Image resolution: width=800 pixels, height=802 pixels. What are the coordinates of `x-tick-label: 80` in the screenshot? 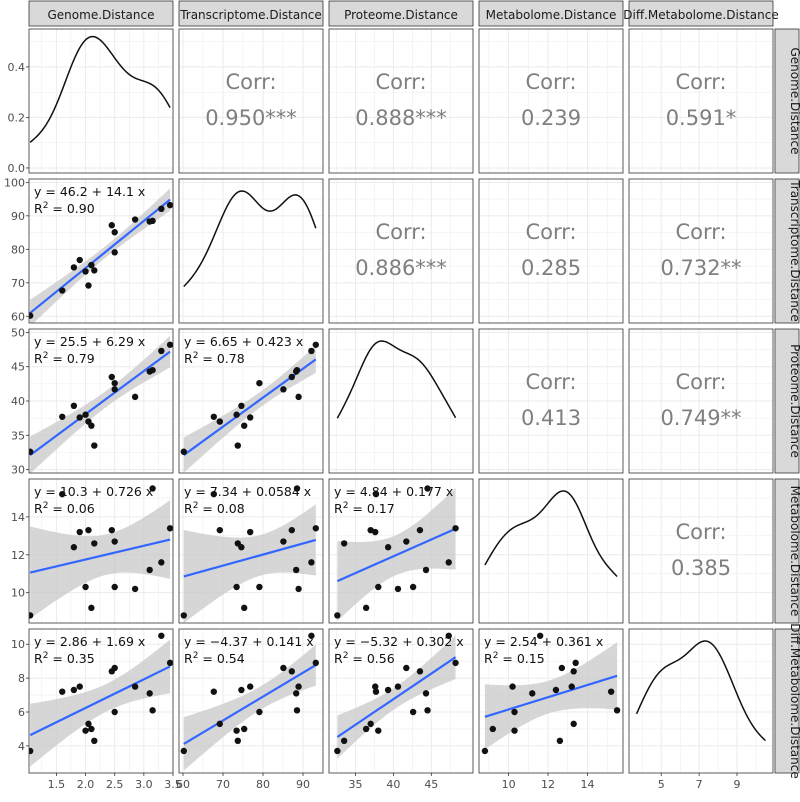 It's located at (263, 784).